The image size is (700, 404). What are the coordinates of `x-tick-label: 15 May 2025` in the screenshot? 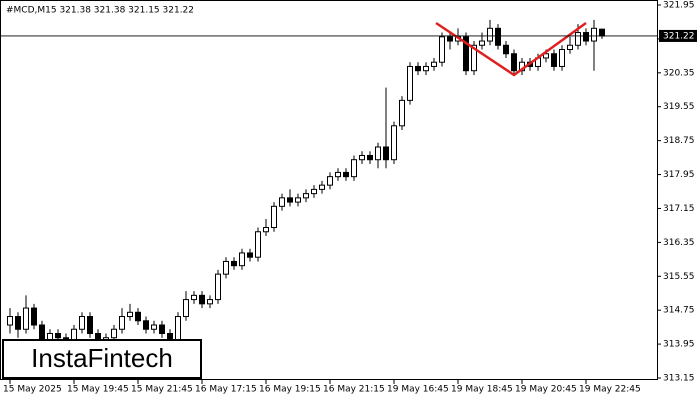 It's located at (32, 390).